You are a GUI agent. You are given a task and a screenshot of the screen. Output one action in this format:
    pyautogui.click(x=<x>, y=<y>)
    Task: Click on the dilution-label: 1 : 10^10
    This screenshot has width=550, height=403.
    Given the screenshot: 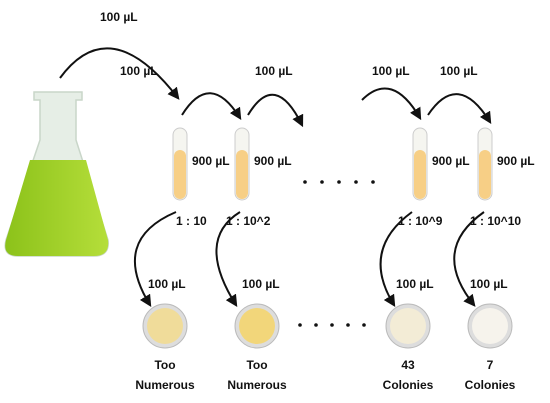 What is the action you would take?
    pyautogui.click(x=495, y=221)
    